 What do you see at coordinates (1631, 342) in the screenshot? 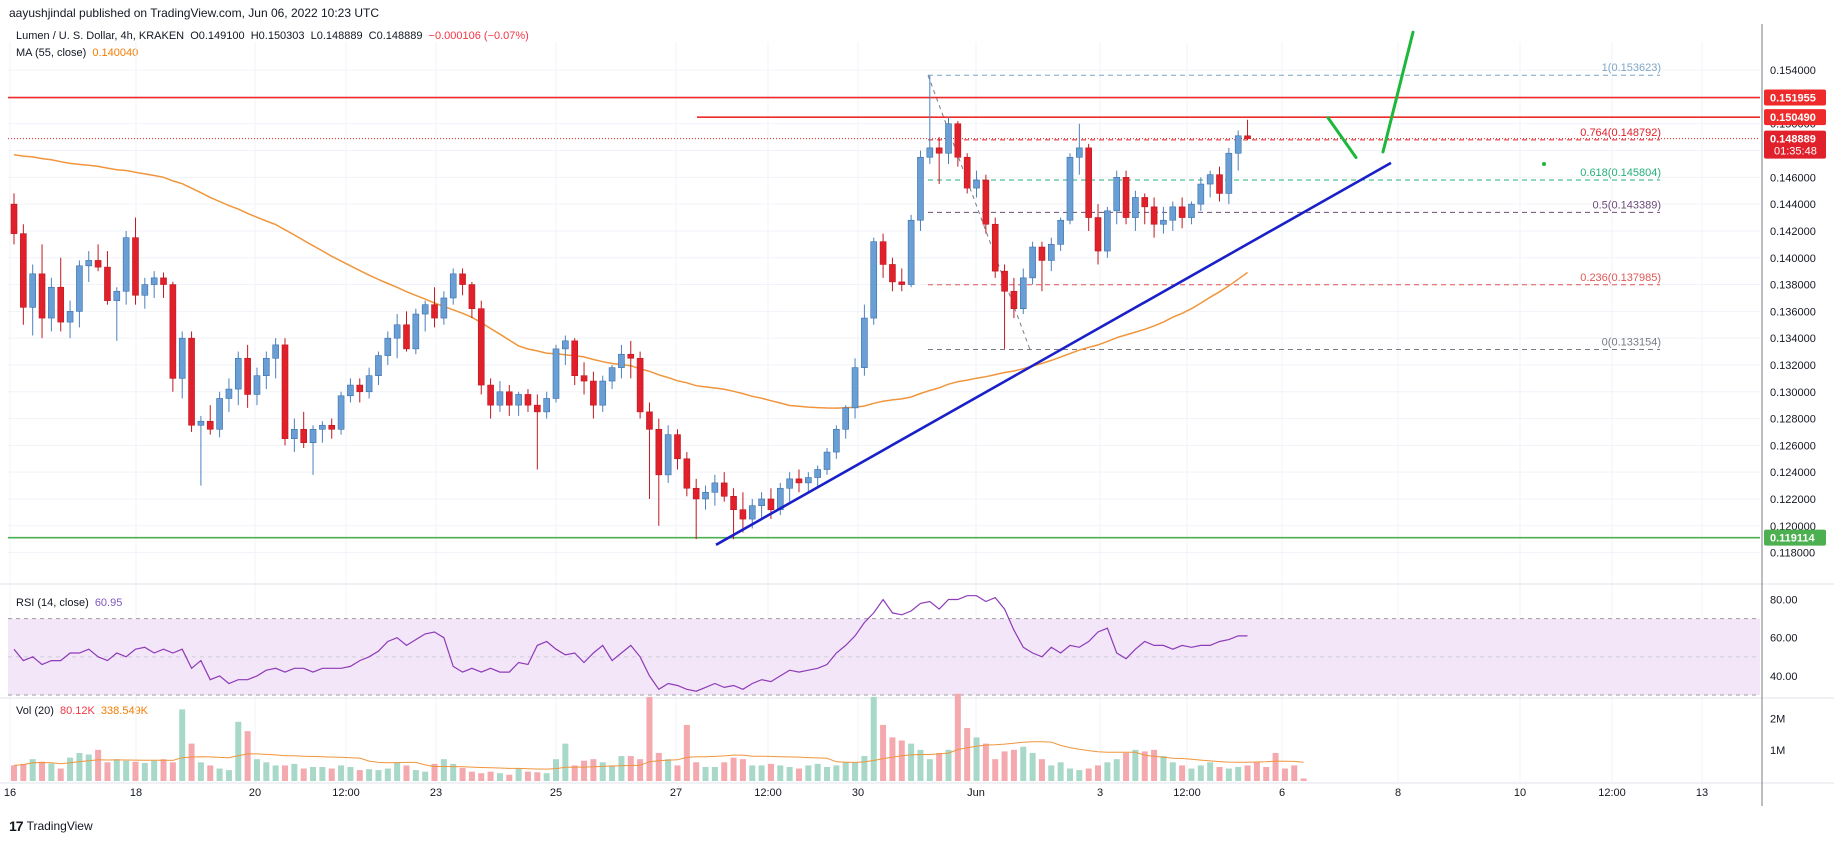
I see `fib-level-label: 0(0.133154)` at bounding box center [1631, 342].